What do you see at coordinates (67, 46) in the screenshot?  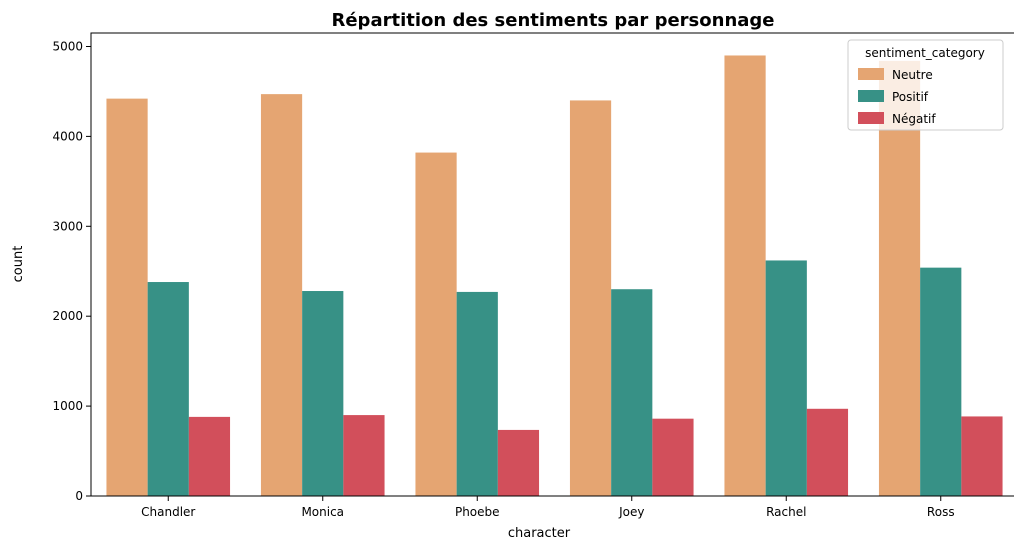 I see `y-tick-label: 5000` at bounding box center [67, 46].